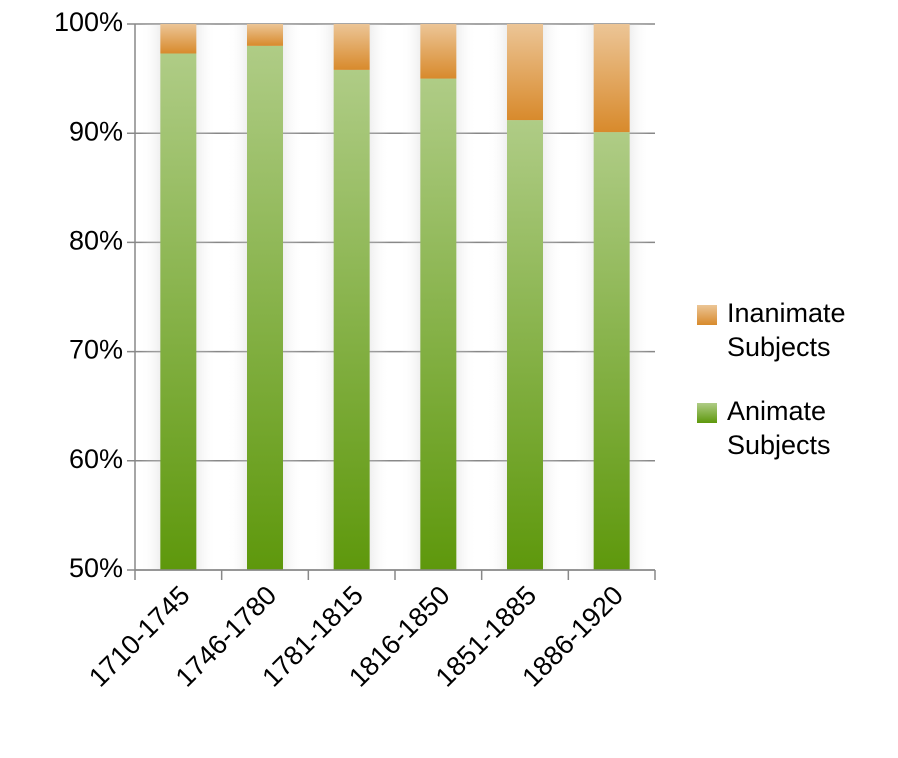  Describe the element at coordinates (96, 350) in the screenshot. I see `y-tick-label: 70%` at that location.